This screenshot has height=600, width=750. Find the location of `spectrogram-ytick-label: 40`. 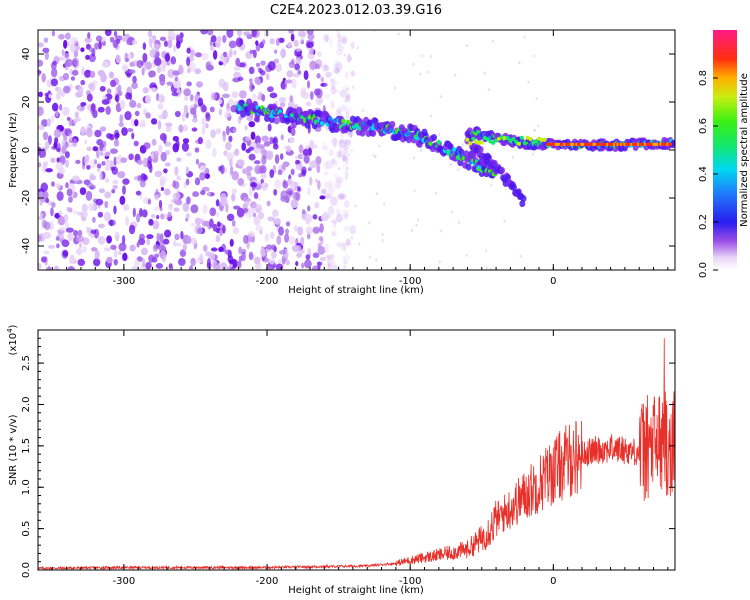

spectrogram-ytick-label: 40 is located at coordinates (26, 54).